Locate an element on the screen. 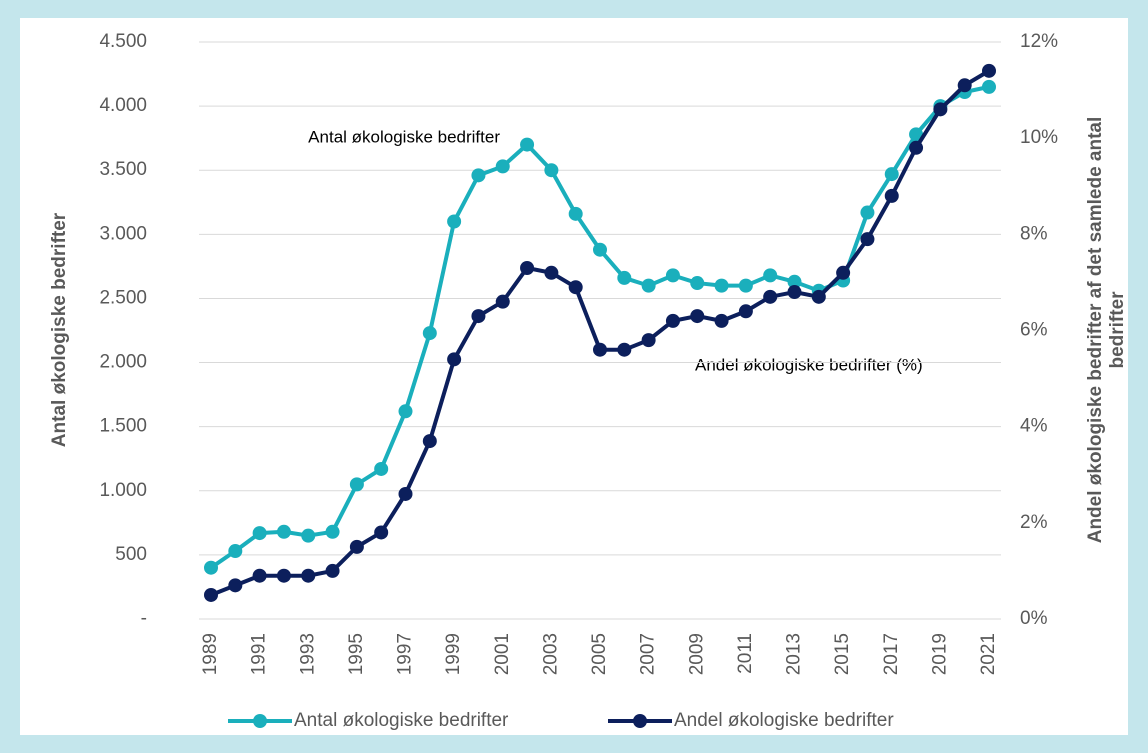 This screenshot has height=753, width=1148. y-tick-label: 500 is located at coordinates (131, 554).